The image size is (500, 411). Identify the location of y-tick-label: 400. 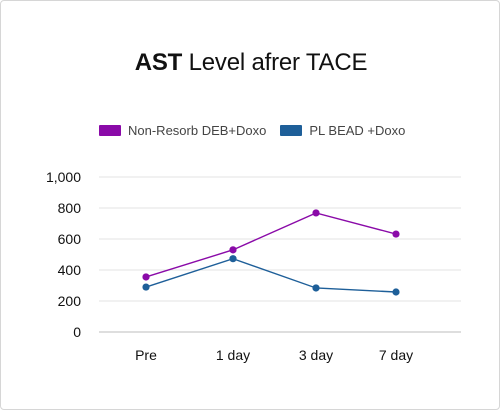
(70, 270).